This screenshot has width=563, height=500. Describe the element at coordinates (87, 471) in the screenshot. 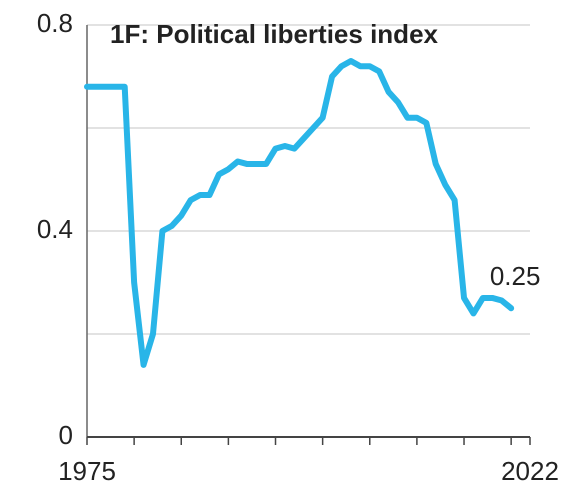

I see `x-tick-label: 1975` at that location.